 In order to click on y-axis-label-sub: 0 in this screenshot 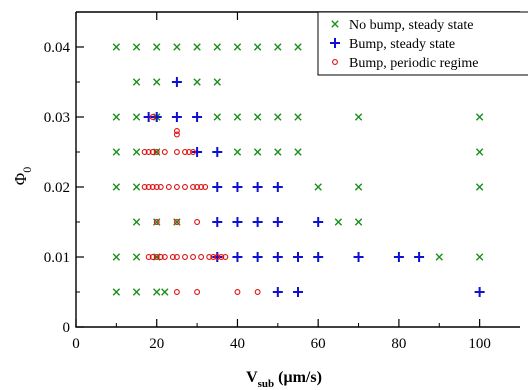, I will do `click(27, 170)`.